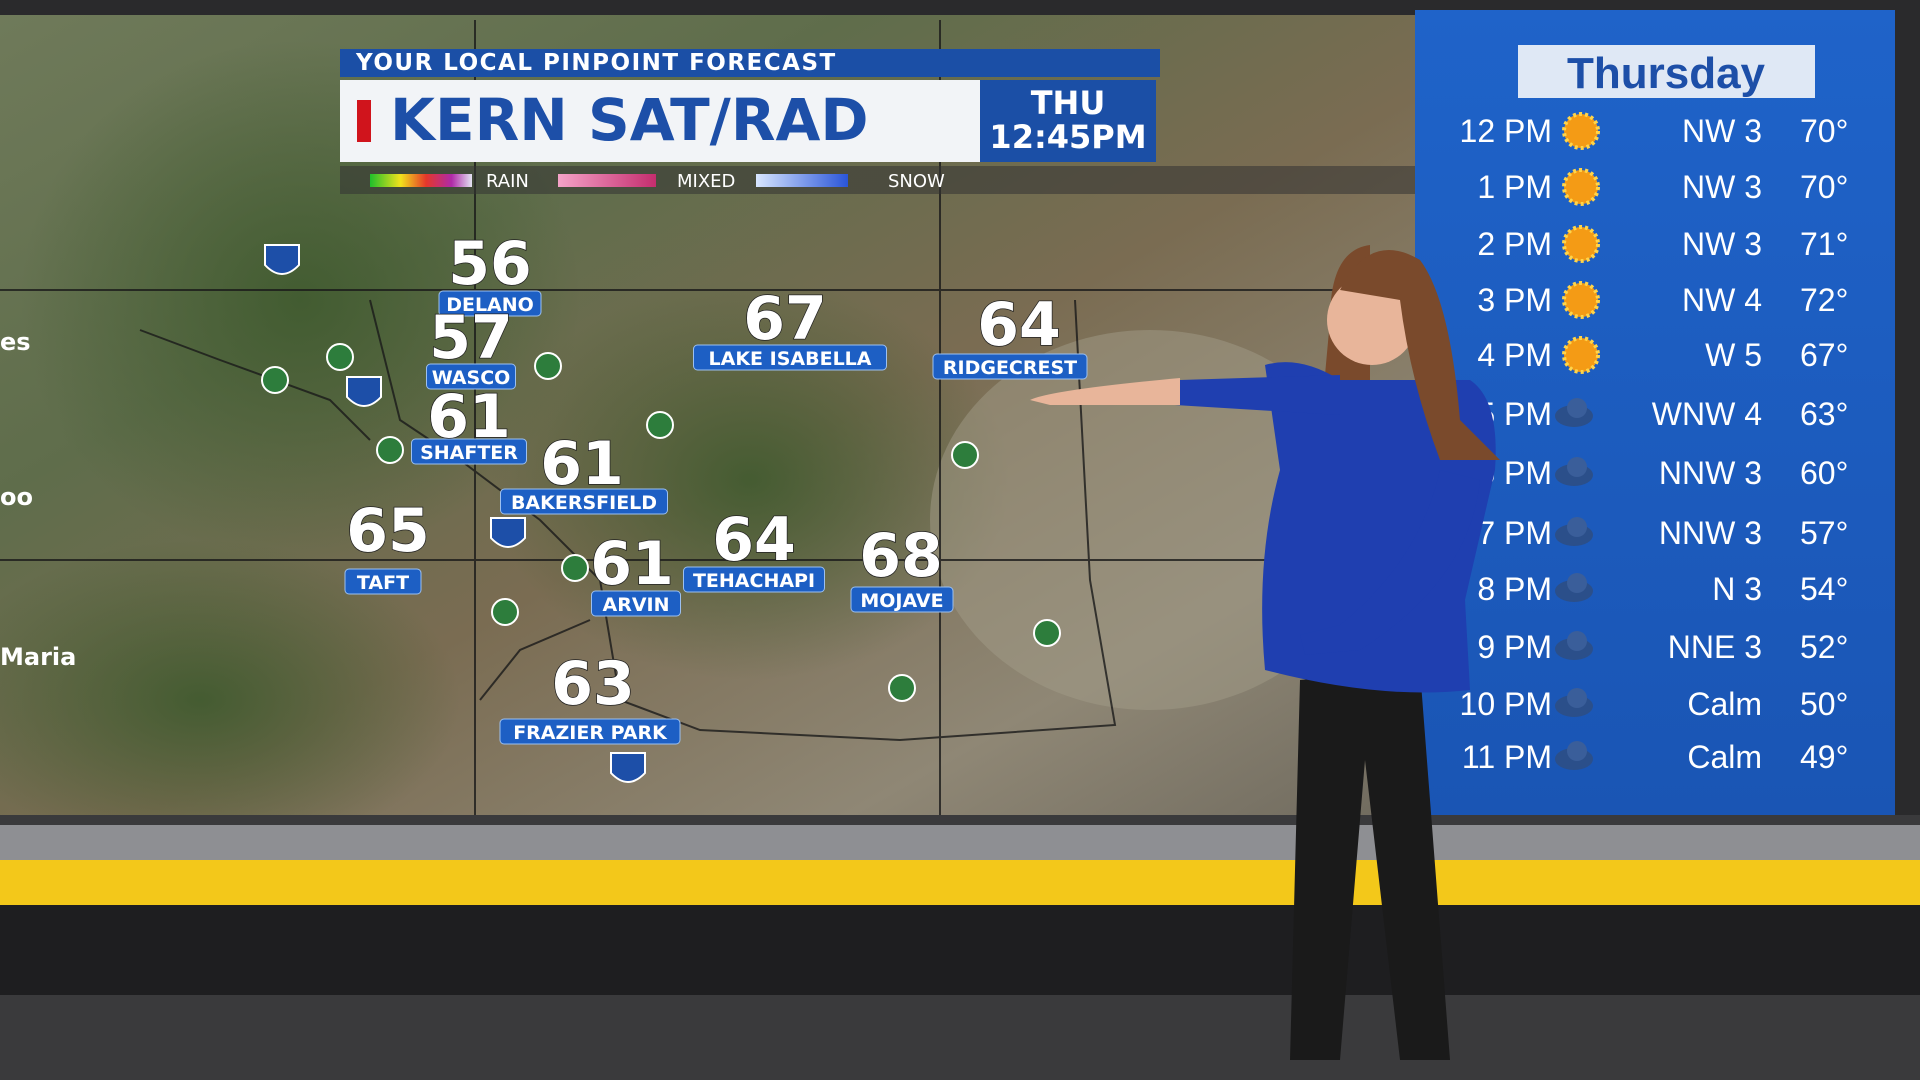 Image resolution: width=1920 pixels, height=1080 pixels. I want to click on day: THU, so click(1068, 103).